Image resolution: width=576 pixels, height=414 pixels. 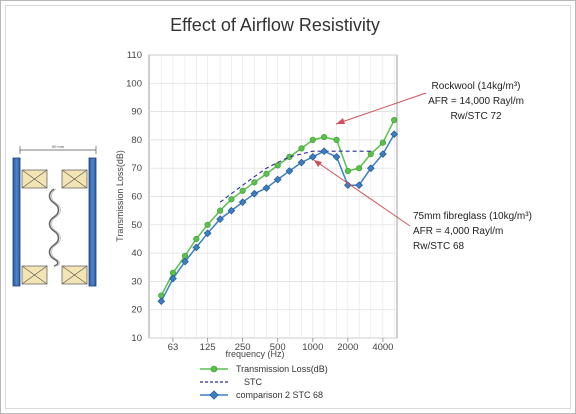 I want to click on chart-title: Effect of Airflow Resistivity, so click(x=275, y=25).